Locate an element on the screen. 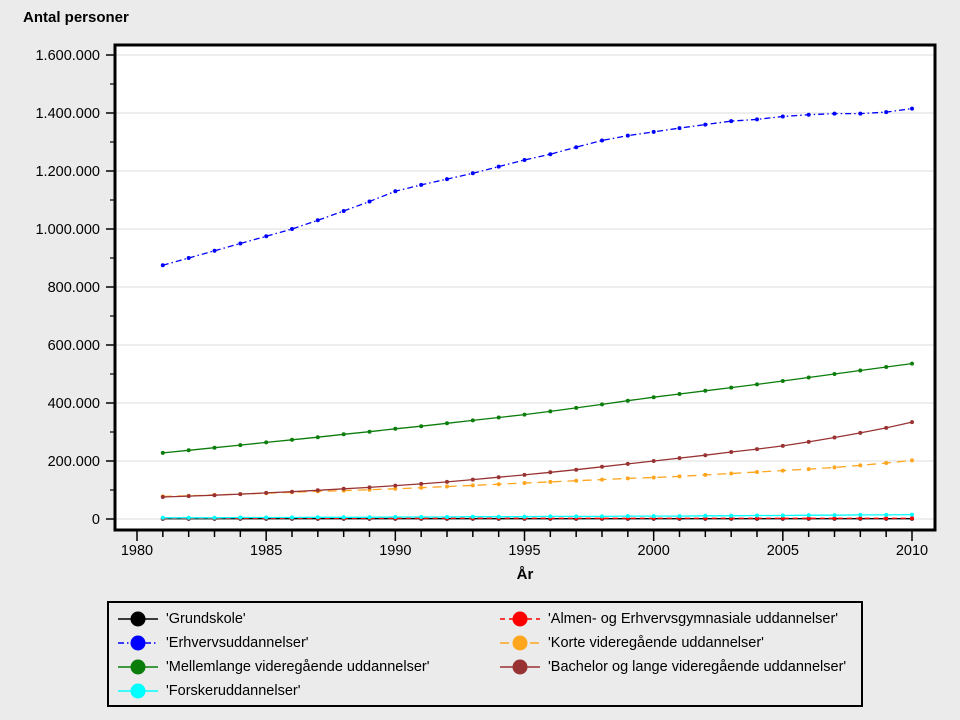 The width and height of the screenshot is (960, 720). legend-item: 'Mellemlange videregående uddannelser' is located at coordinates (308, 667).